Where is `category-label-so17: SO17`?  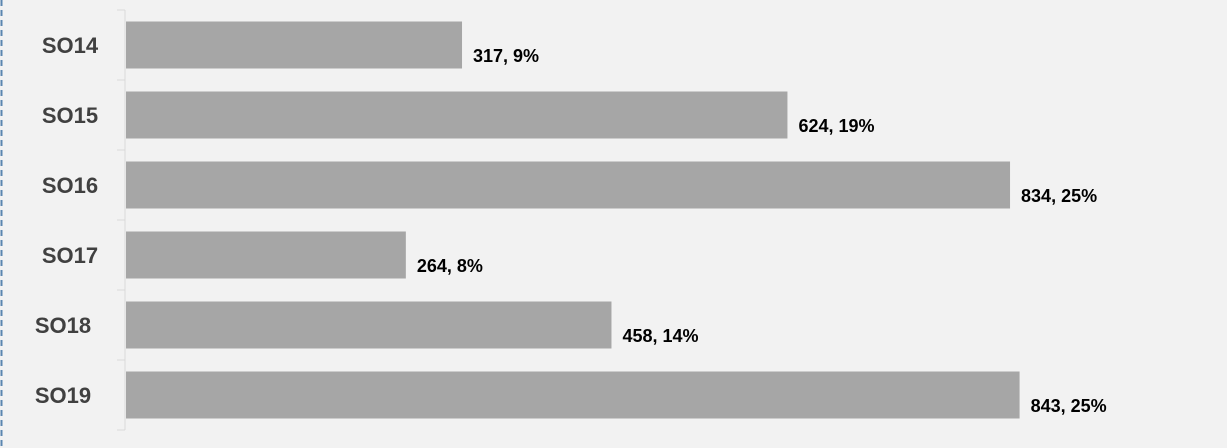 category-label-so17: SO17 is located at coordinates (70, 255).